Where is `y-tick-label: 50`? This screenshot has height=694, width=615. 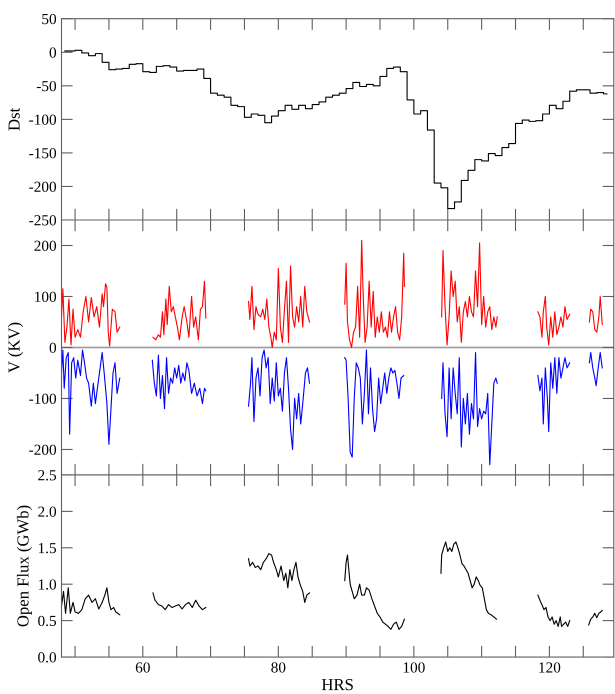
y-tick-label: 50 is located at coordinates (49, 19).